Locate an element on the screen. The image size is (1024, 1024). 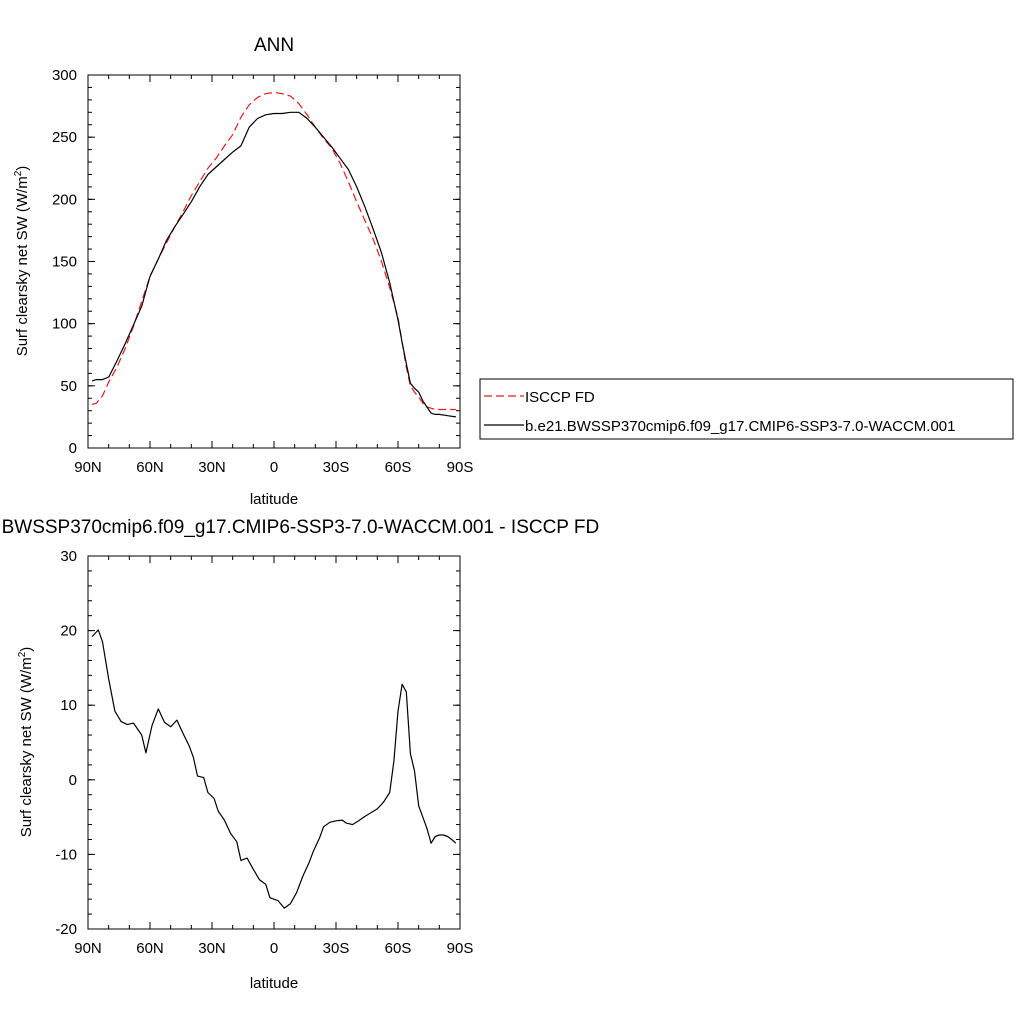
bottom-x-tick-label: 30N is located at coordinates (212, 948).